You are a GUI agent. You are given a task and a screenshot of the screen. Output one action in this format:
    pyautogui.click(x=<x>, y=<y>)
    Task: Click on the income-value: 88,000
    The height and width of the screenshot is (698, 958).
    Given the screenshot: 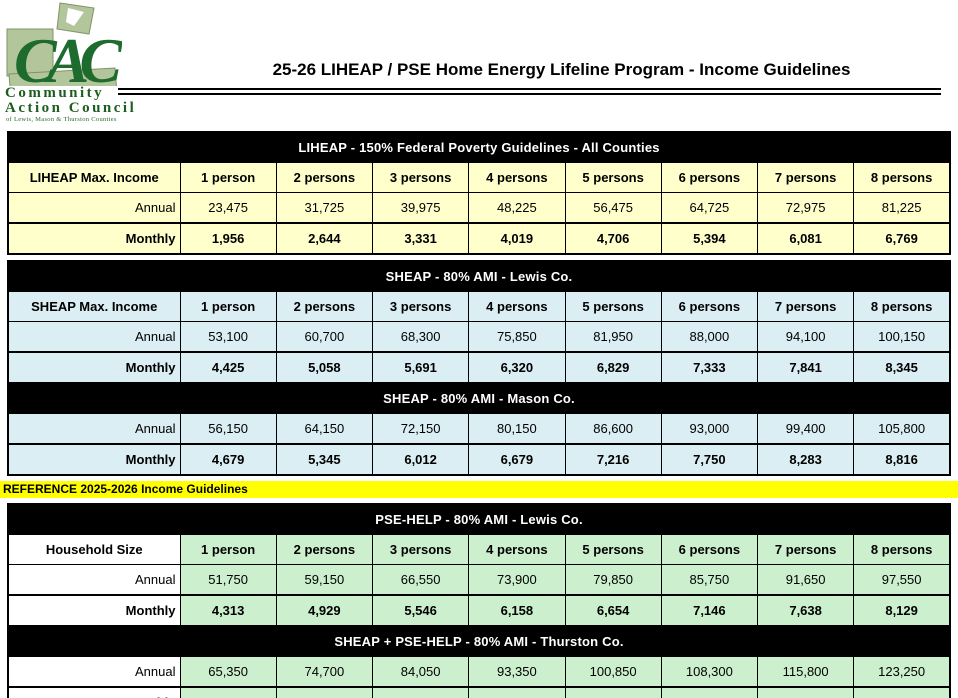 What is the action you would take?
    pyautogui.click(x=709, y=337)
    